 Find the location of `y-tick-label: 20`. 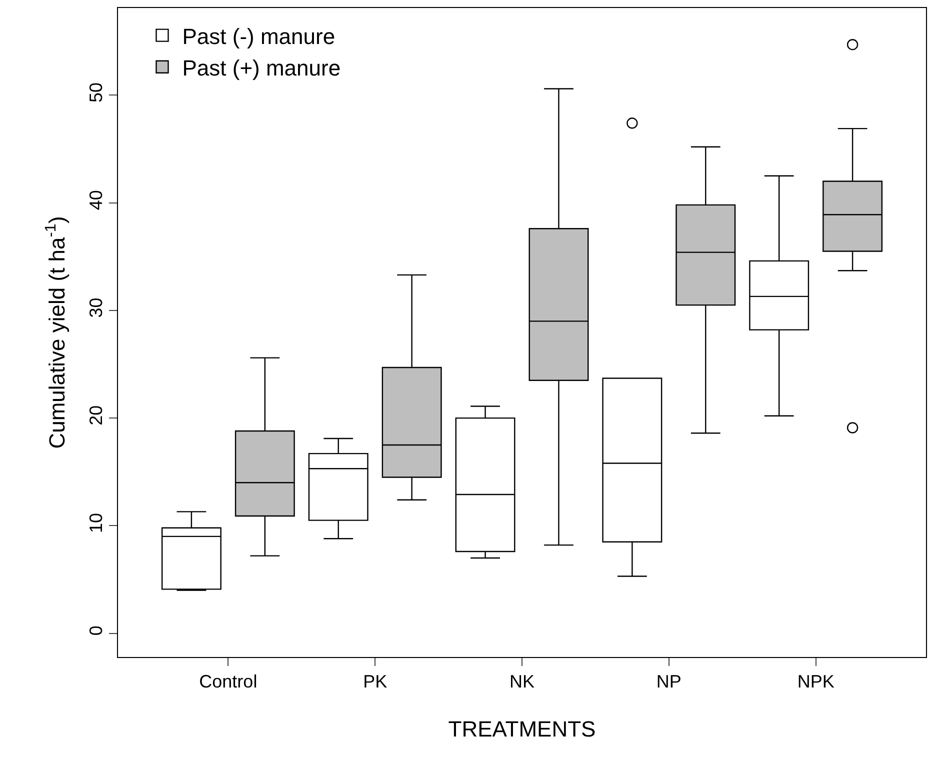

y-tick-label: 20 is located at coordinates (96, 415).